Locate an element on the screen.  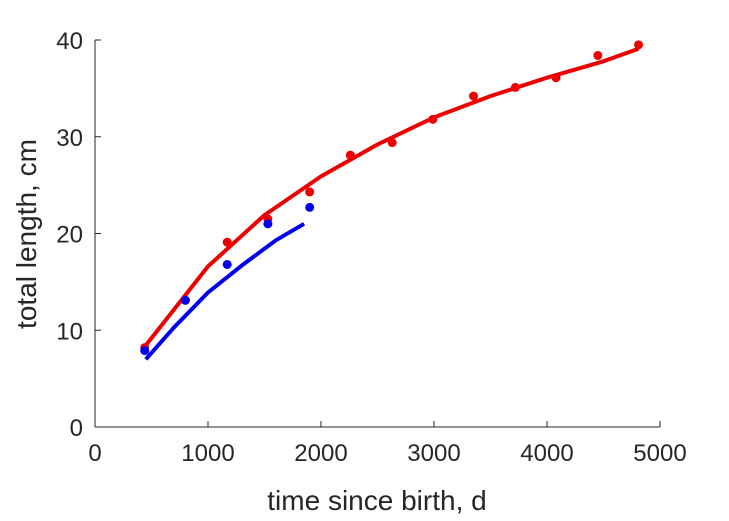
y-tick-label: 0 is located at coordinates (76, 428).